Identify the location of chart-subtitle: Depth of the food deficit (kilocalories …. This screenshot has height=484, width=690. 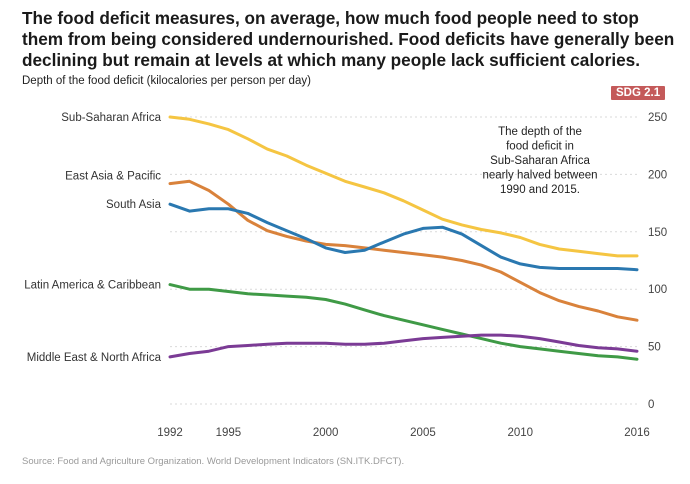
(166, 81).